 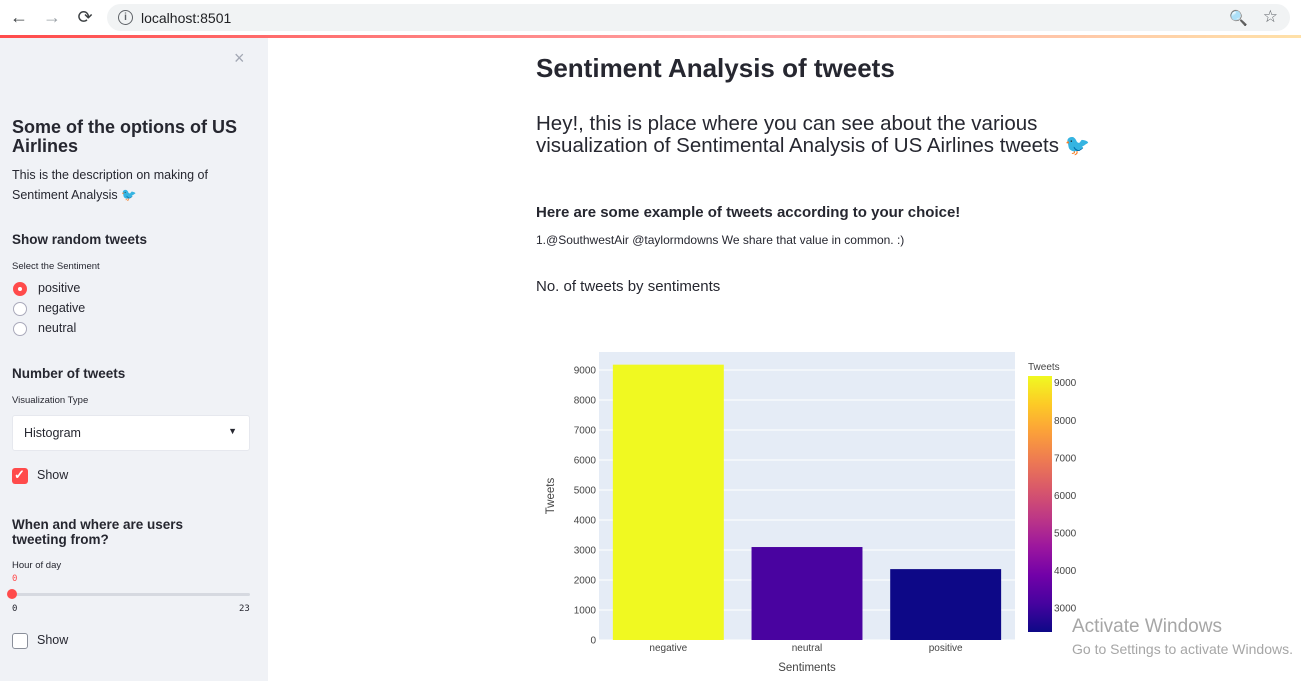 I want to click on show-histogram-checkbox, so click(x=20, y=475).